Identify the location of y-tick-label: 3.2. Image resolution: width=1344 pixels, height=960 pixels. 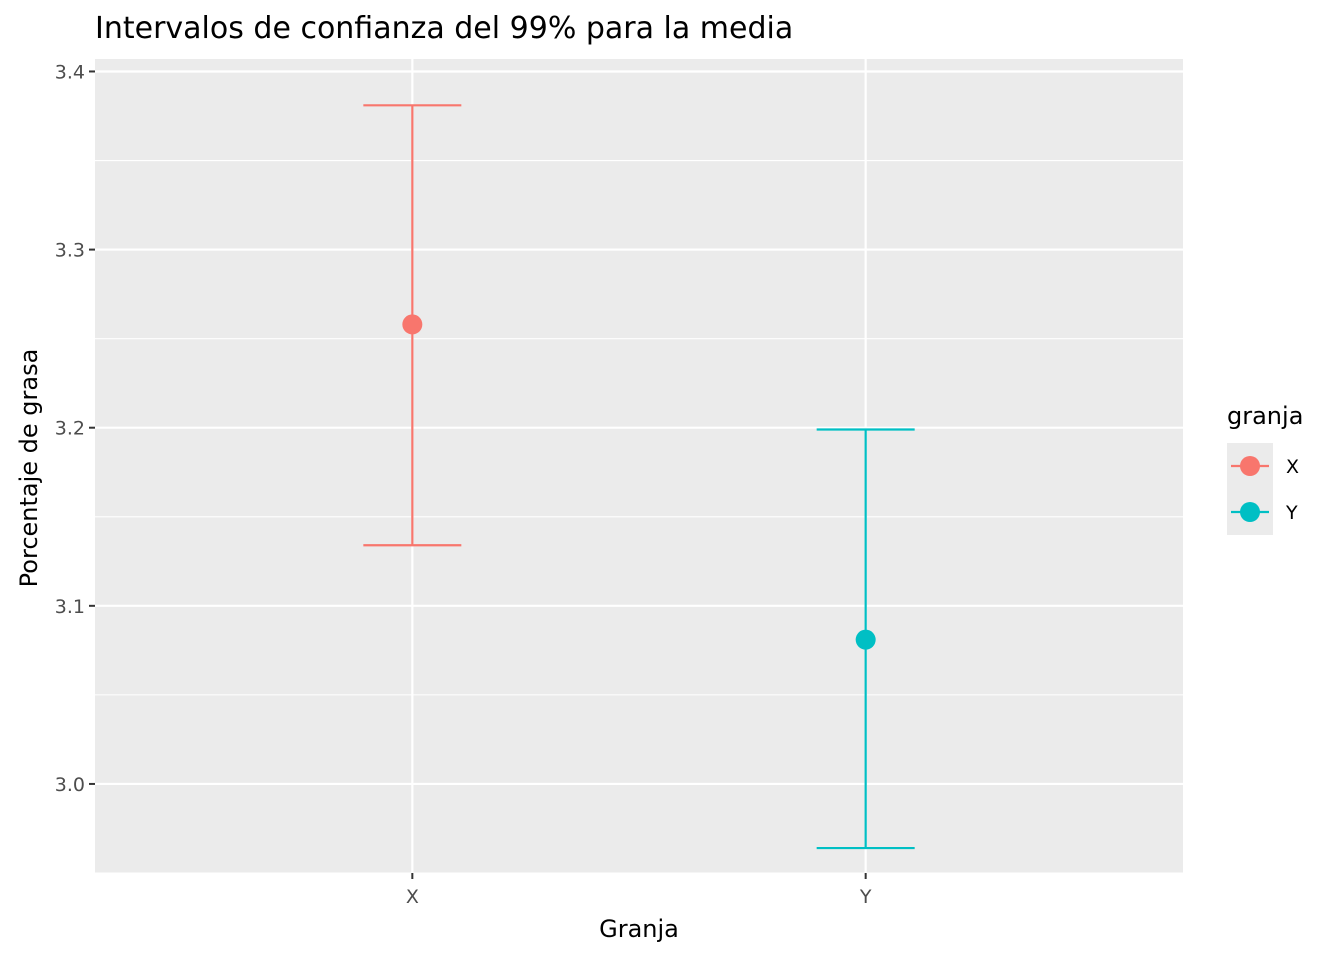
(70, 429).